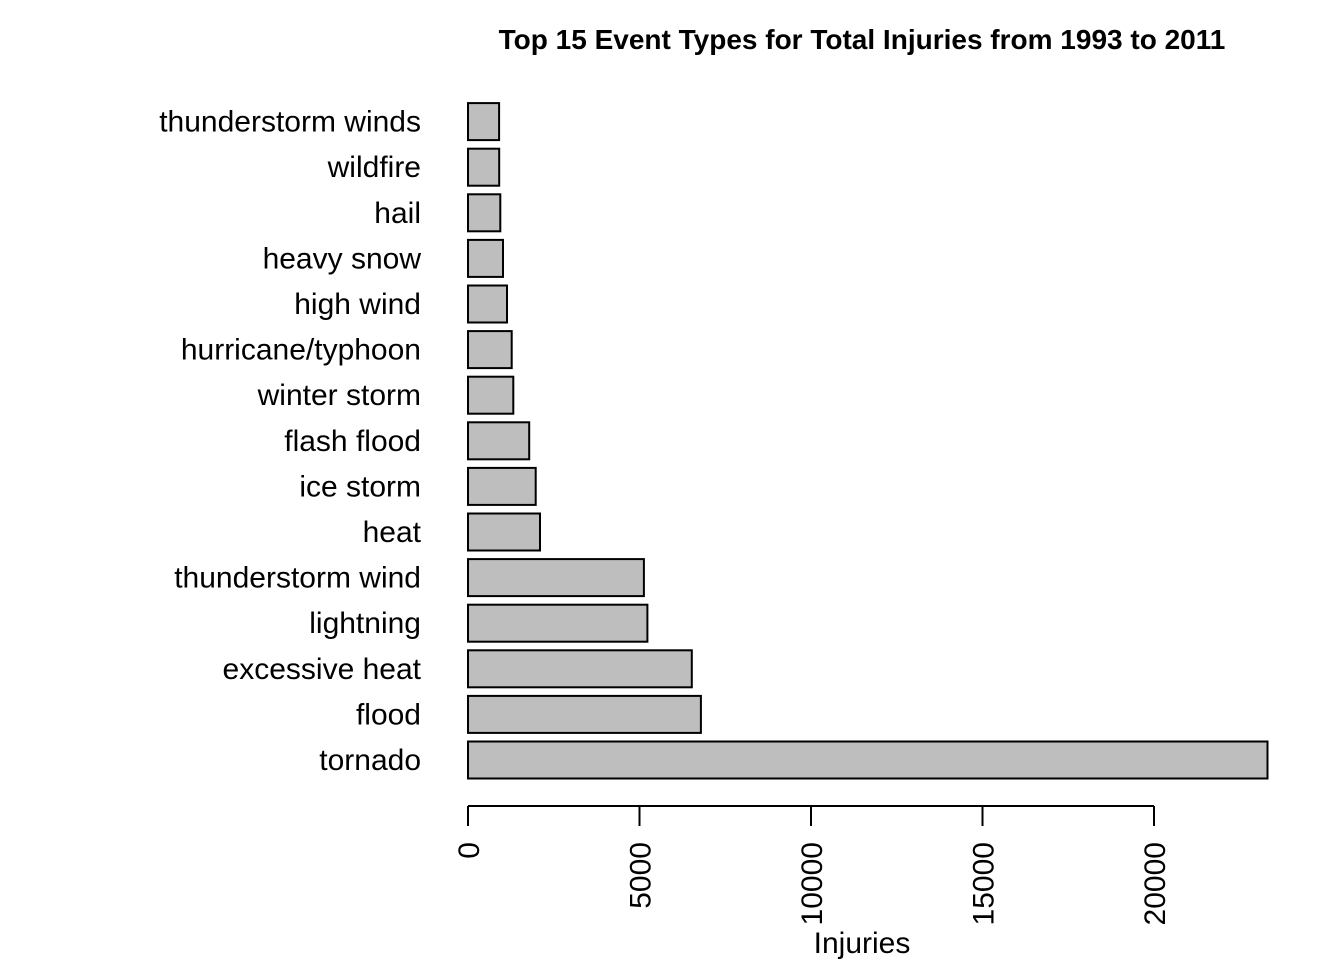 The height and width of the screenshot is (960, 1344). Describe the element at coordinates (485, 258) in the screenshot. I see `bar-heavy-snow` at that location.